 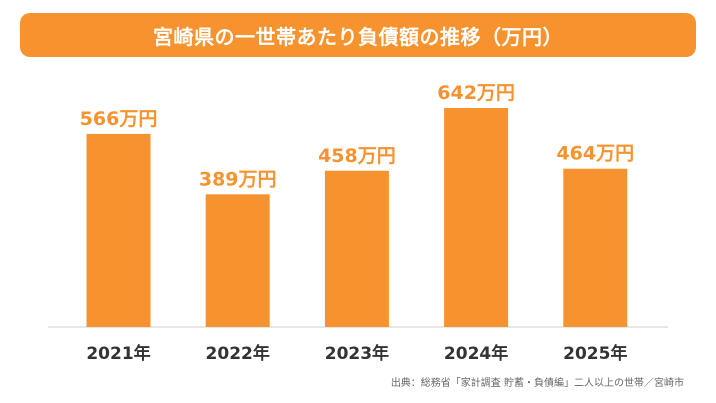 What do you see at coordinates (119, 119) in the screenshot?
I see `bar-value-label-0: 566万円` at bounding box center [119, 119].